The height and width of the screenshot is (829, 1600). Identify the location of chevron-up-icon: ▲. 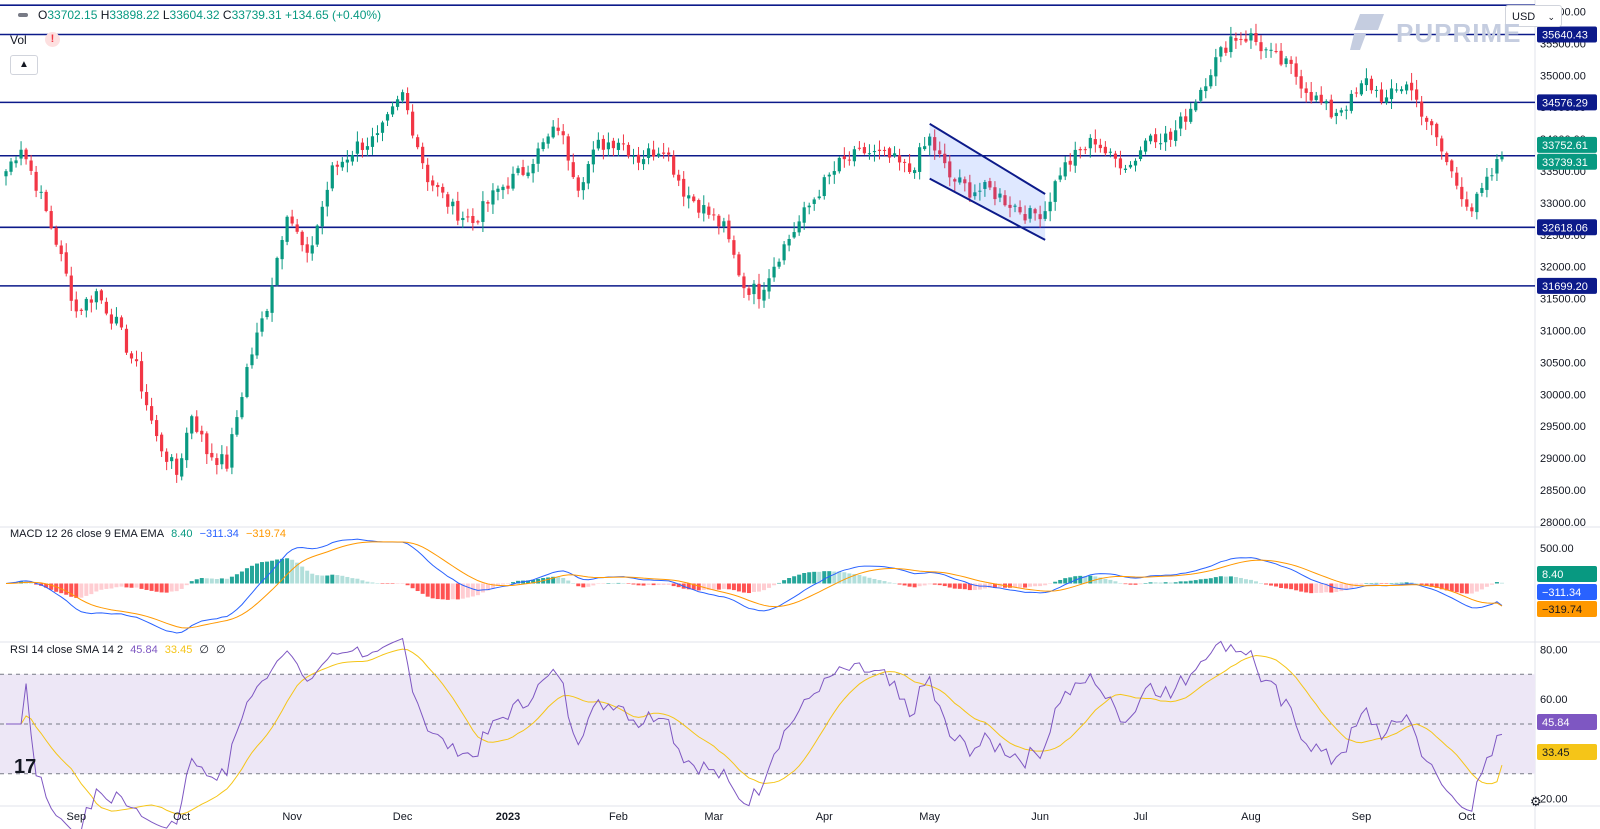
(24, 65).